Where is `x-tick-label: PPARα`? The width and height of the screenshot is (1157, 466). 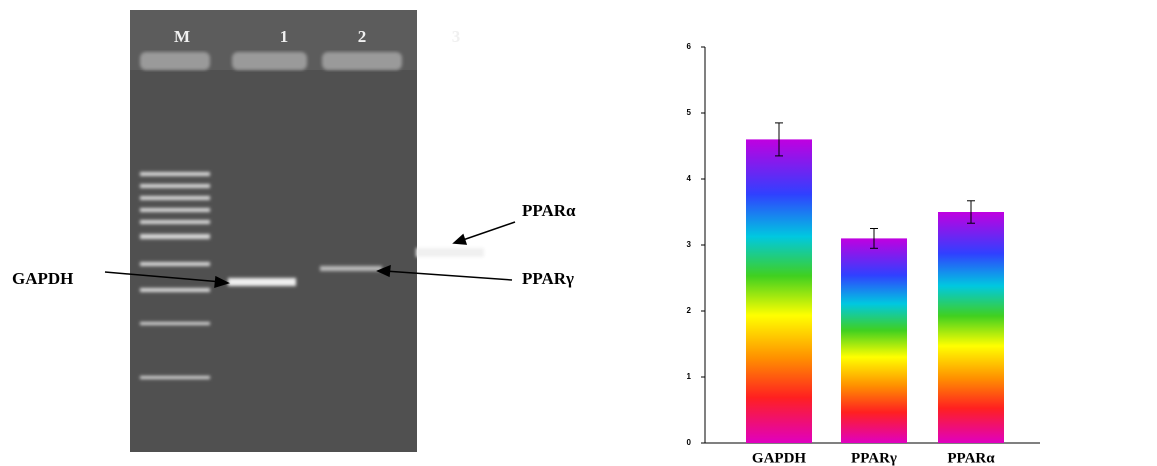 x-tick-label: PPARα is located at coordinates (971, 458).